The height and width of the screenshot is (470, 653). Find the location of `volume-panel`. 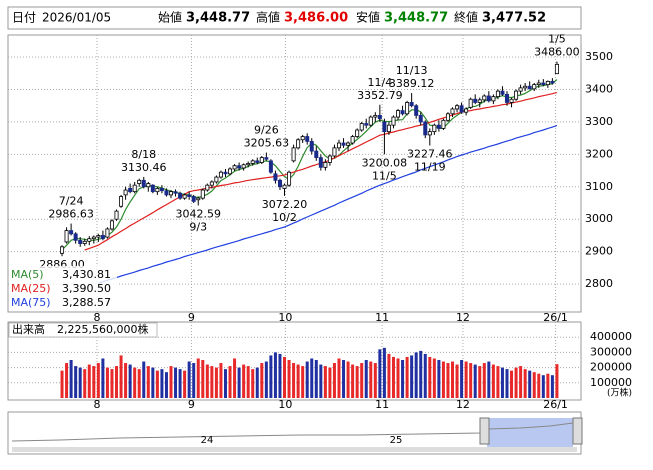

volume-panel is located at coordinates (294, 361).